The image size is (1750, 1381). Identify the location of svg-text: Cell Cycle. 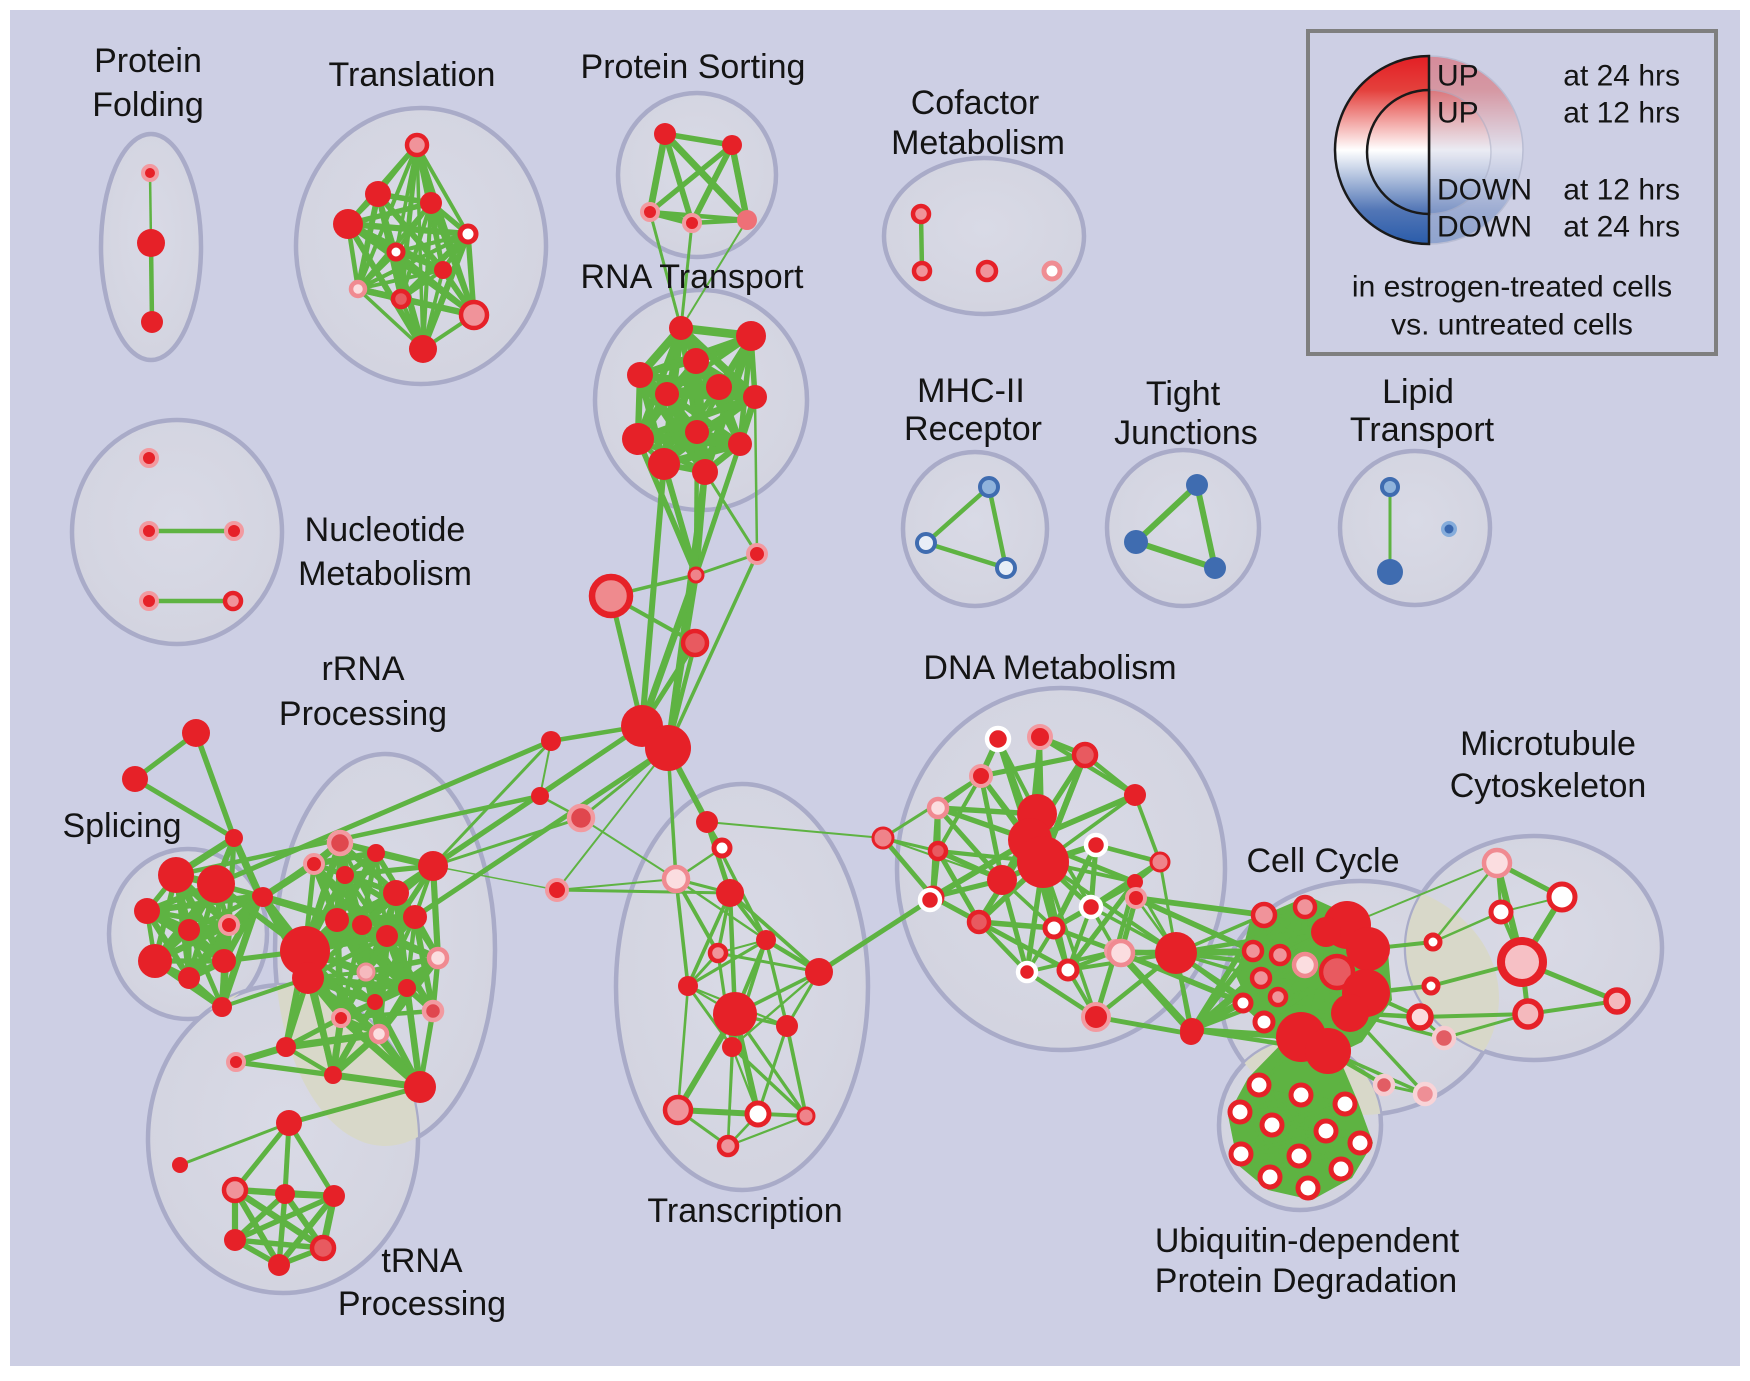
(1322, 861).